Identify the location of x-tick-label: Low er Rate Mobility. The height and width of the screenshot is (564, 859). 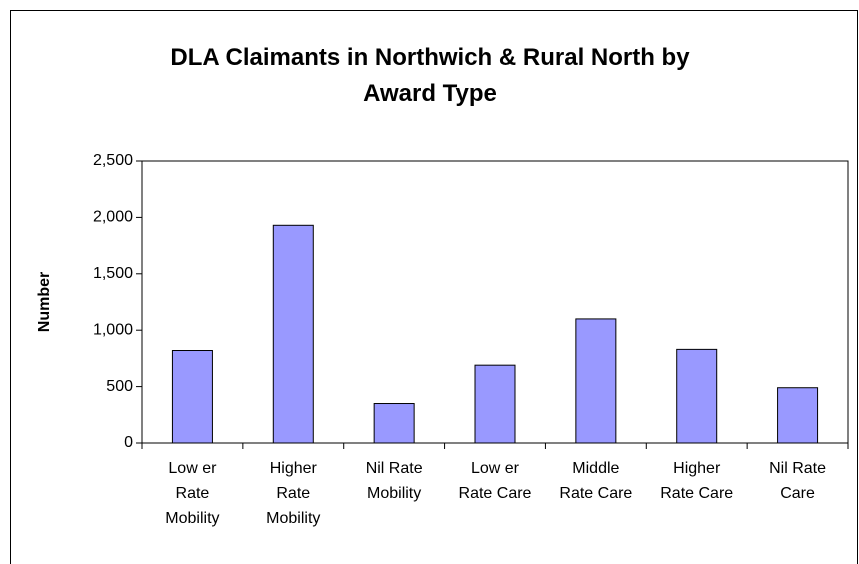
(192, 493).